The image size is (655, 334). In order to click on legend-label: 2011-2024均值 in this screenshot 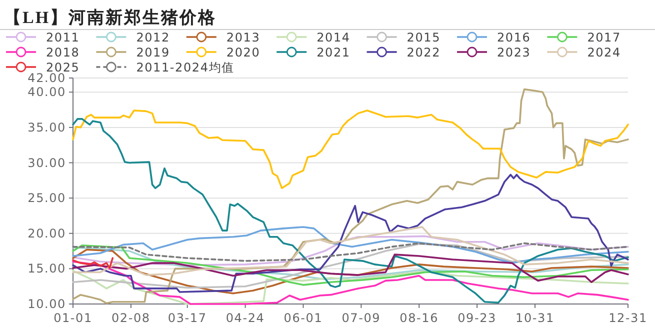, I will do `click(185, 67)`.